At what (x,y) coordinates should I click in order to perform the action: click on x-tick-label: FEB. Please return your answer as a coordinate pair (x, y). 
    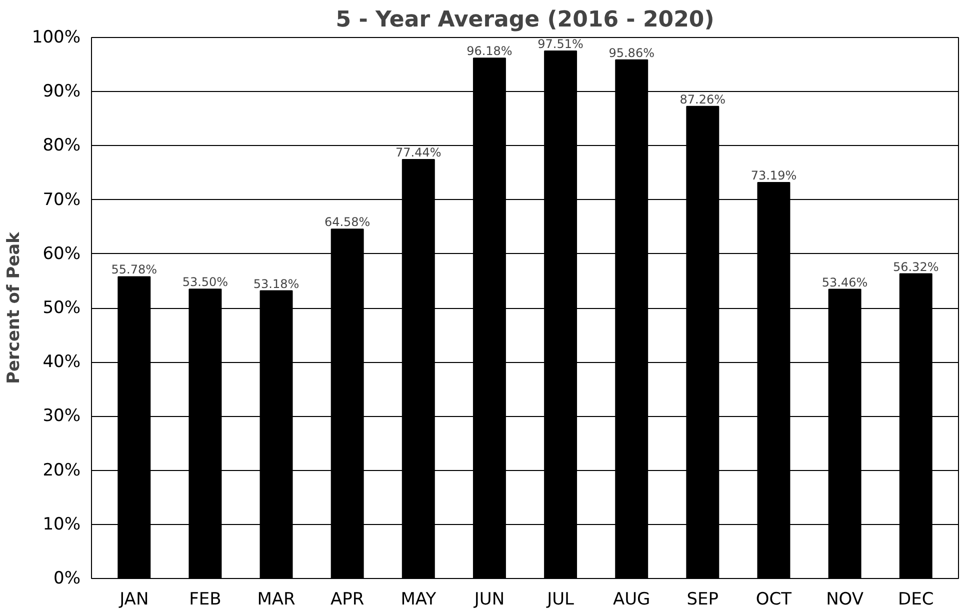
    Looking at the image, I should click on (205, 600).